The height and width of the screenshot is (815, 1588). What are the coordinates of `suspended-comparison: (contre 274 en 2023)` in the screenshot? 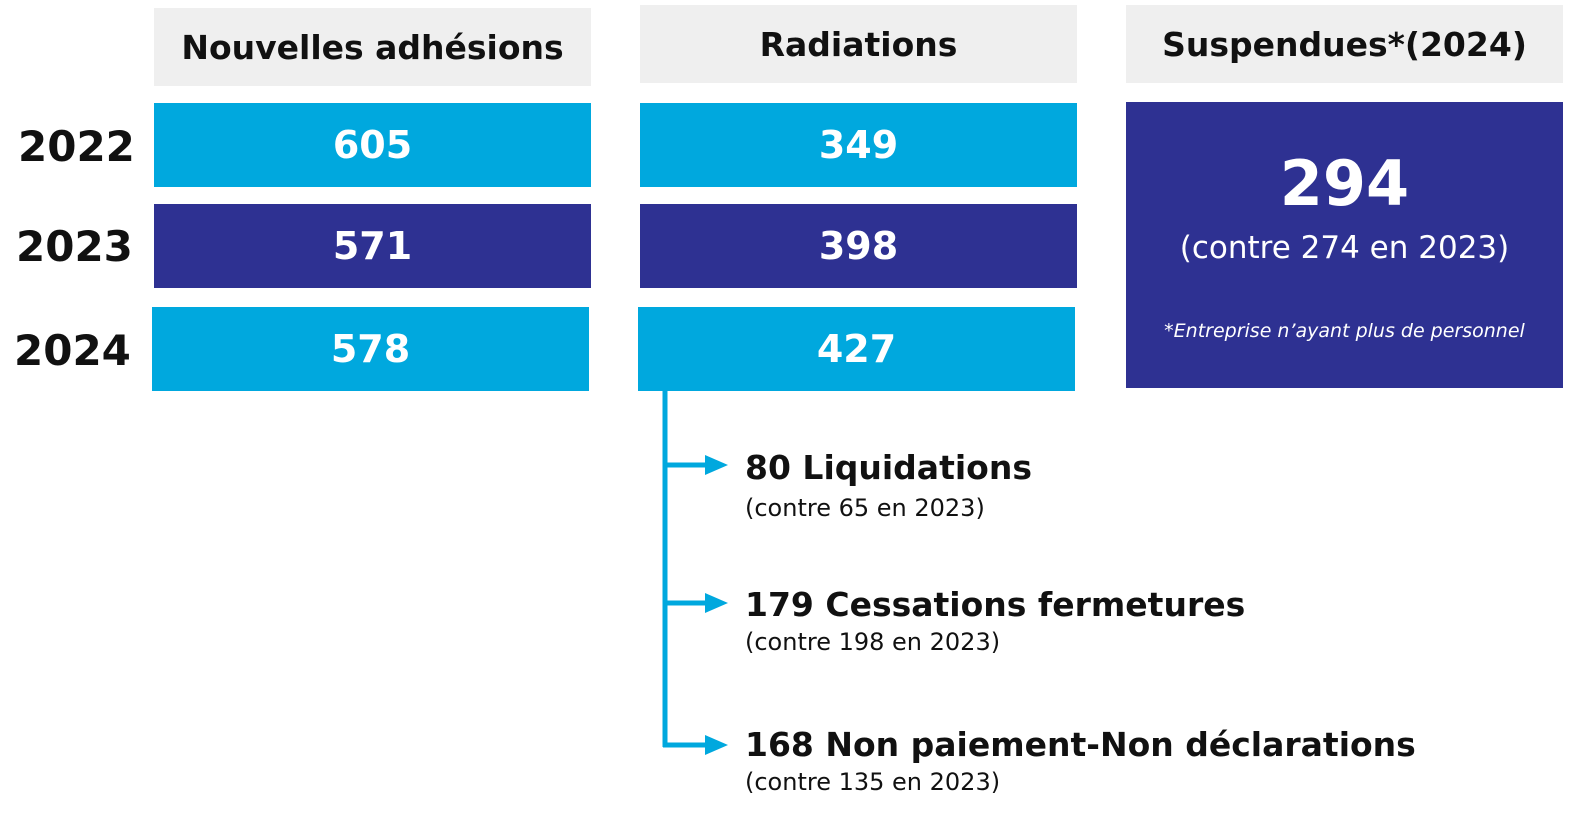 It's located at (1344, 248).